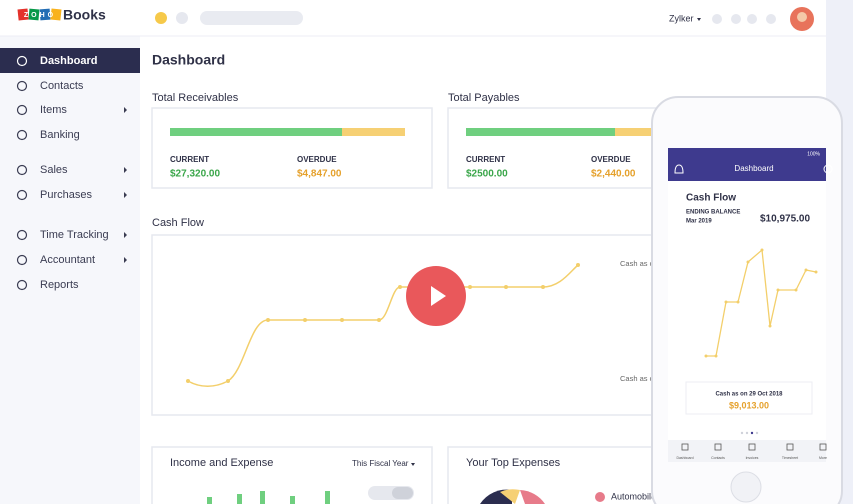 This screenshot has height=504, width=853. What do you see at coordinates (72, 170) in the screenshot?
I see `nav-item: Sales` at bounding box center [72, 170].